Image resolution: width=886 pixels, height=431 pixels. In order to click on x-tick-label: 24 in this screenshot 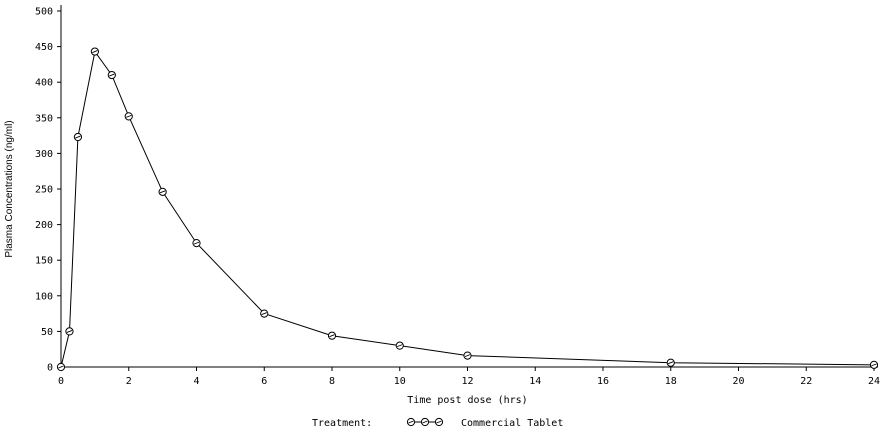, I will do `click(874, 381)`.